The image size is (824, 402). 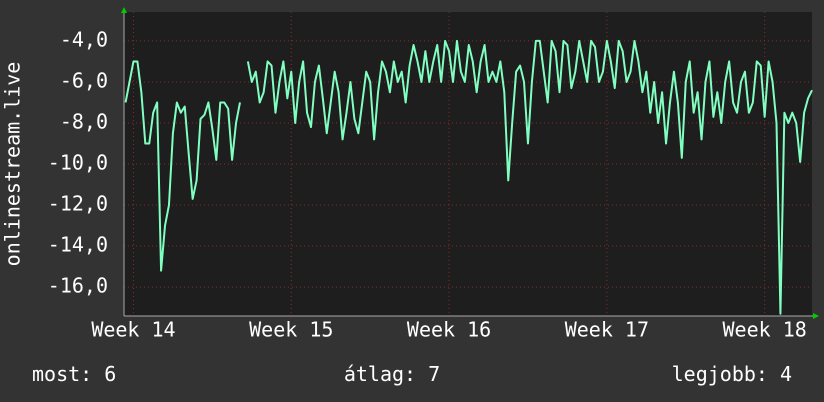 What do you see at coordinates (434, 374) in the screenshot?
I see `stat-value: 7` at bounding box center [434, 374].